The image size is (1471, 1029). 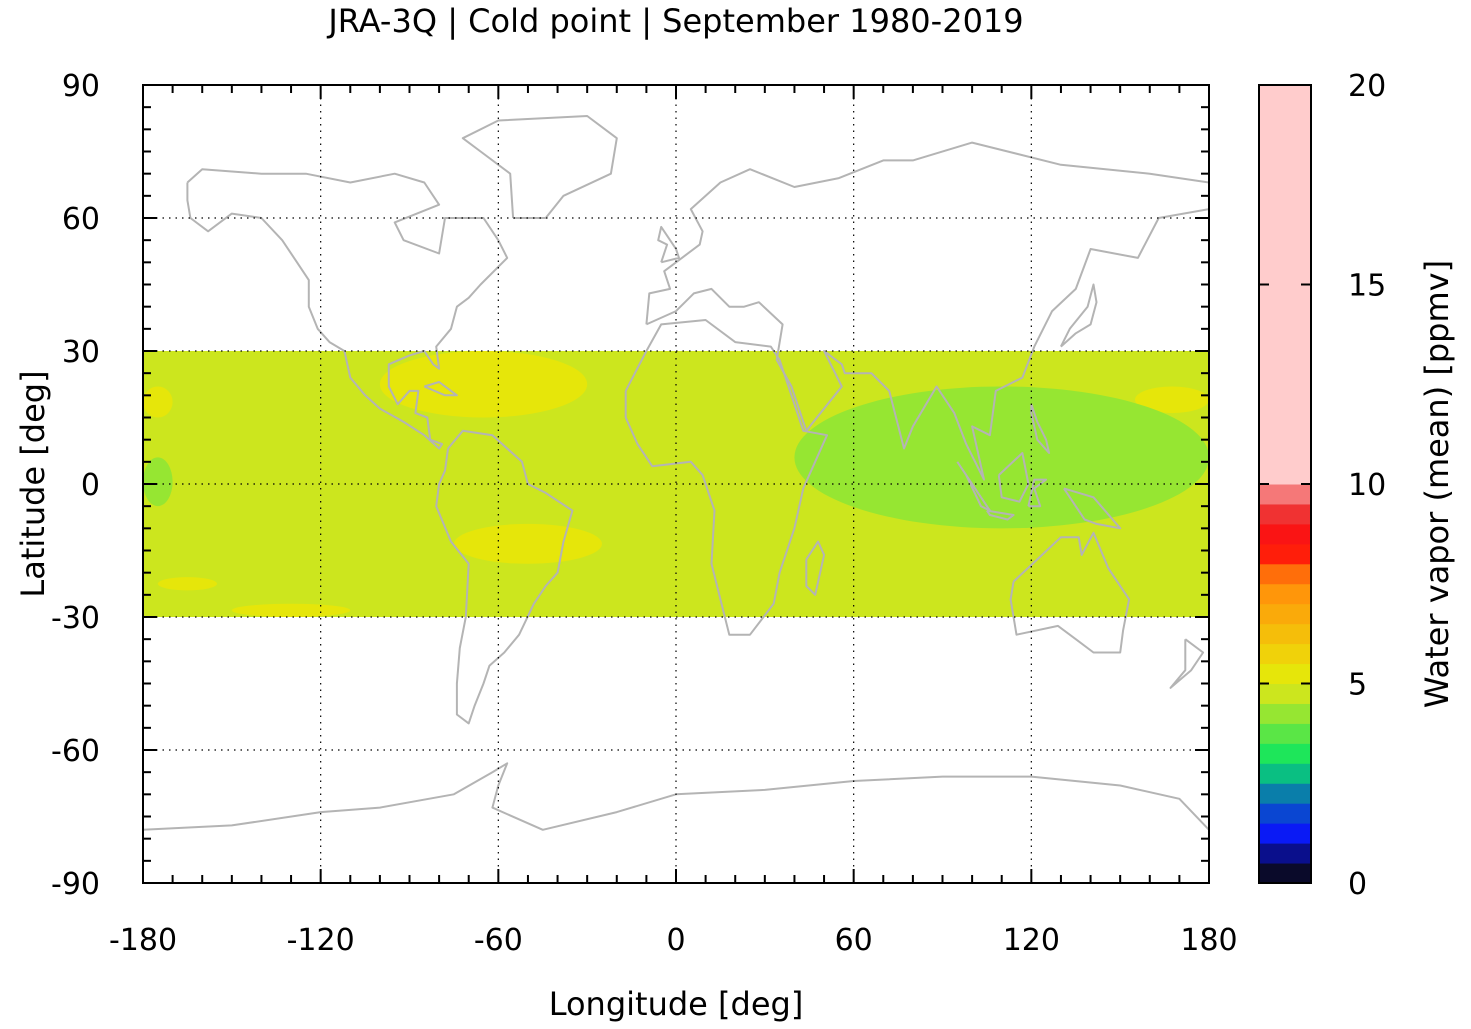 What do you see at coordinates (1031, 940) in the screenshot?
I see `x-tick-label: 120` at bounding box center [1031, 940].